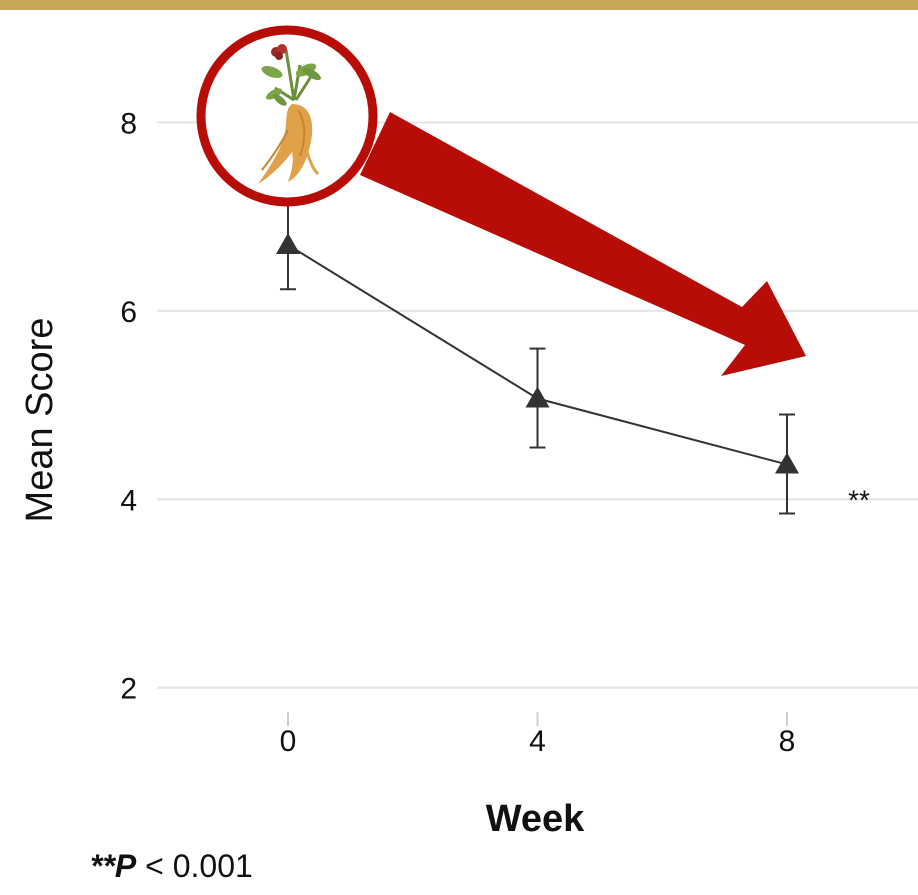  What do you see at coordinates (288, 741) in the screenshot?
I see `x-tick-label: 0` at bounding box center [288, 741].